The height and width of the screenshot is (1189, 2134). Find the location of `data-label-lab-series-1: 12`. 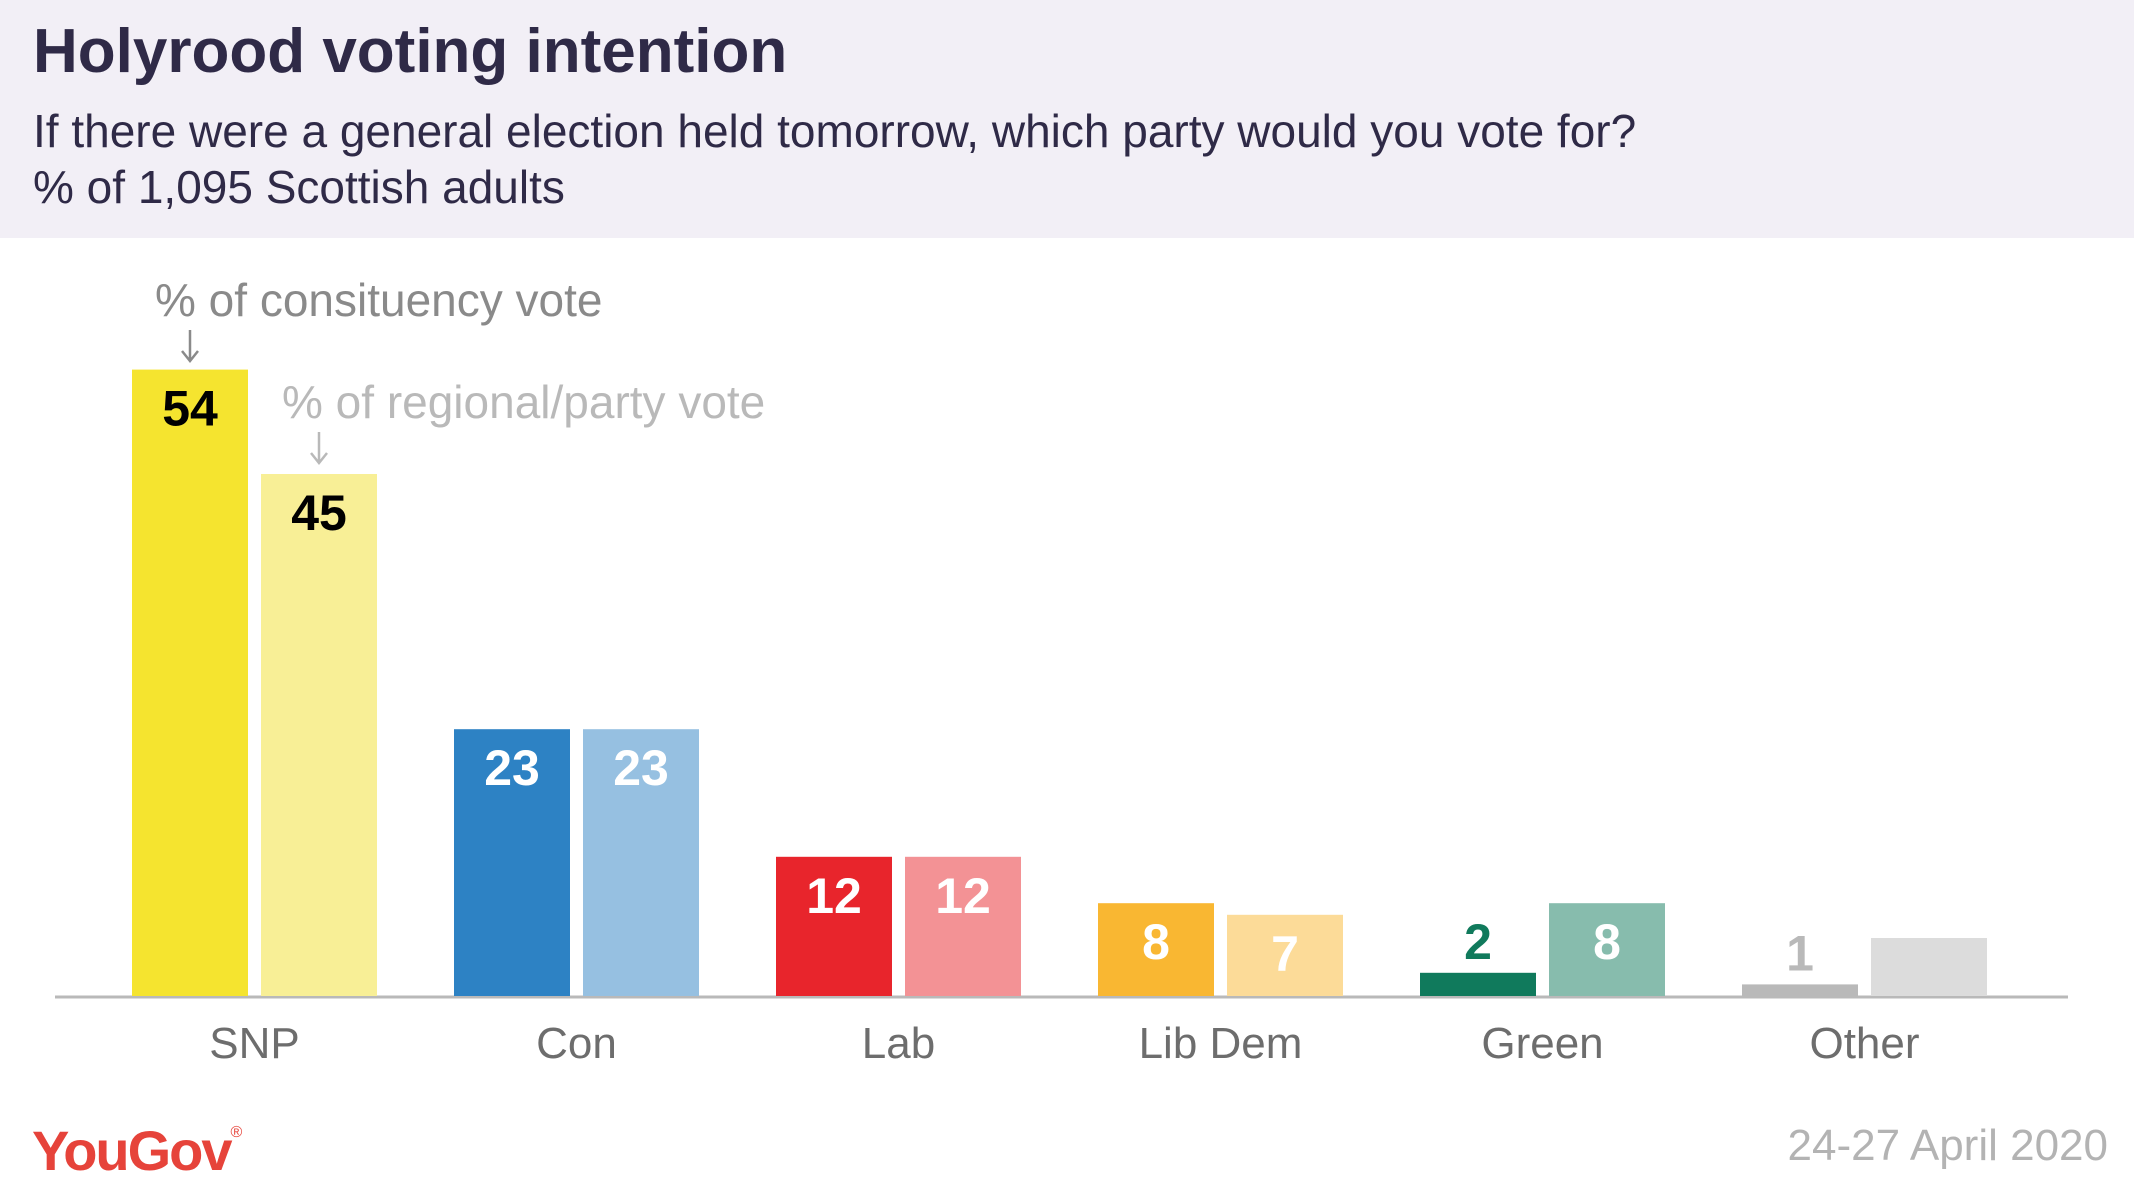

data-label-lab-series-1: 12 is located at coordinates (834, 896).